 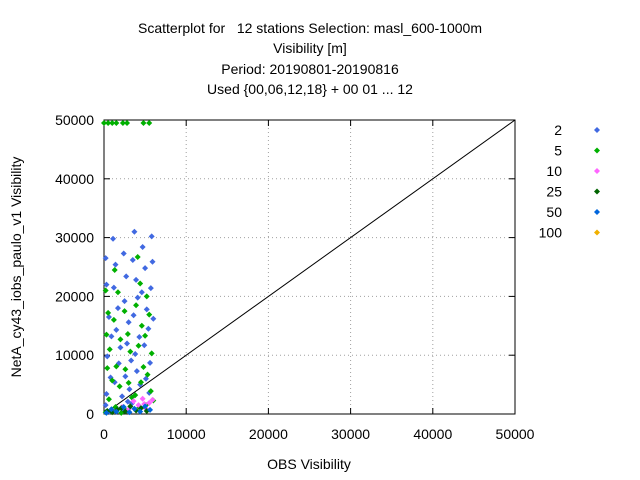 What do you see at coordinates (551, 233) in the screenshot?
I see `legend-label: 100` at bounding box center [551, 233].